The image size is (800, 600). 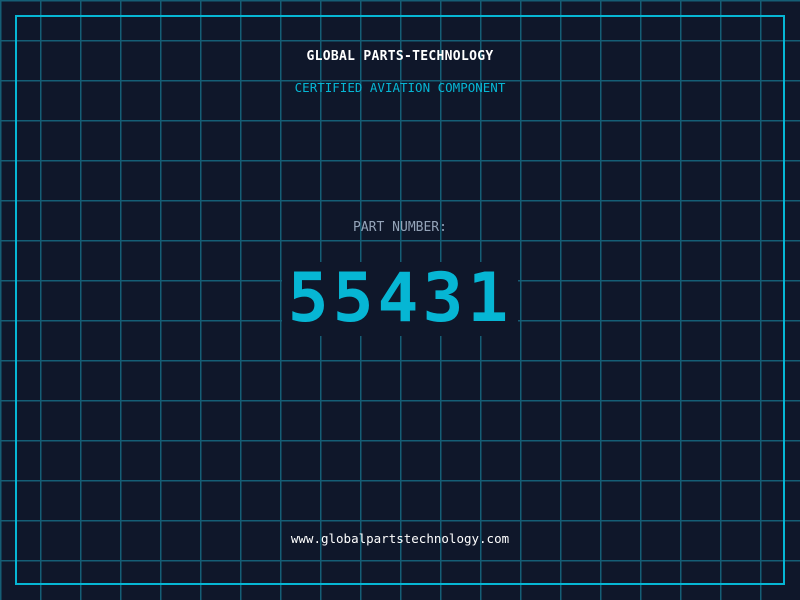 I want to click on certification-subtitle: CERTIFIED AVIATION COMPONENT, so click(x=400, y=87).